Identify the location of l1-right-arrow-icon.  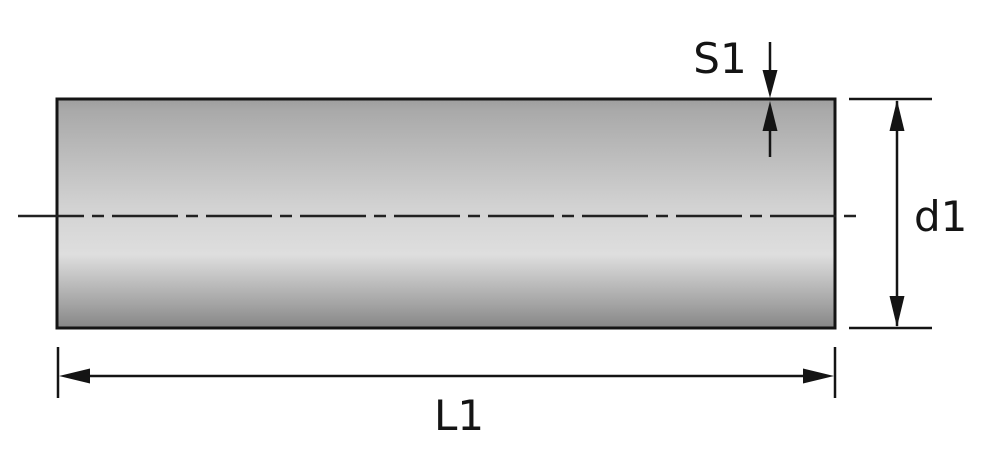
(818, 376).